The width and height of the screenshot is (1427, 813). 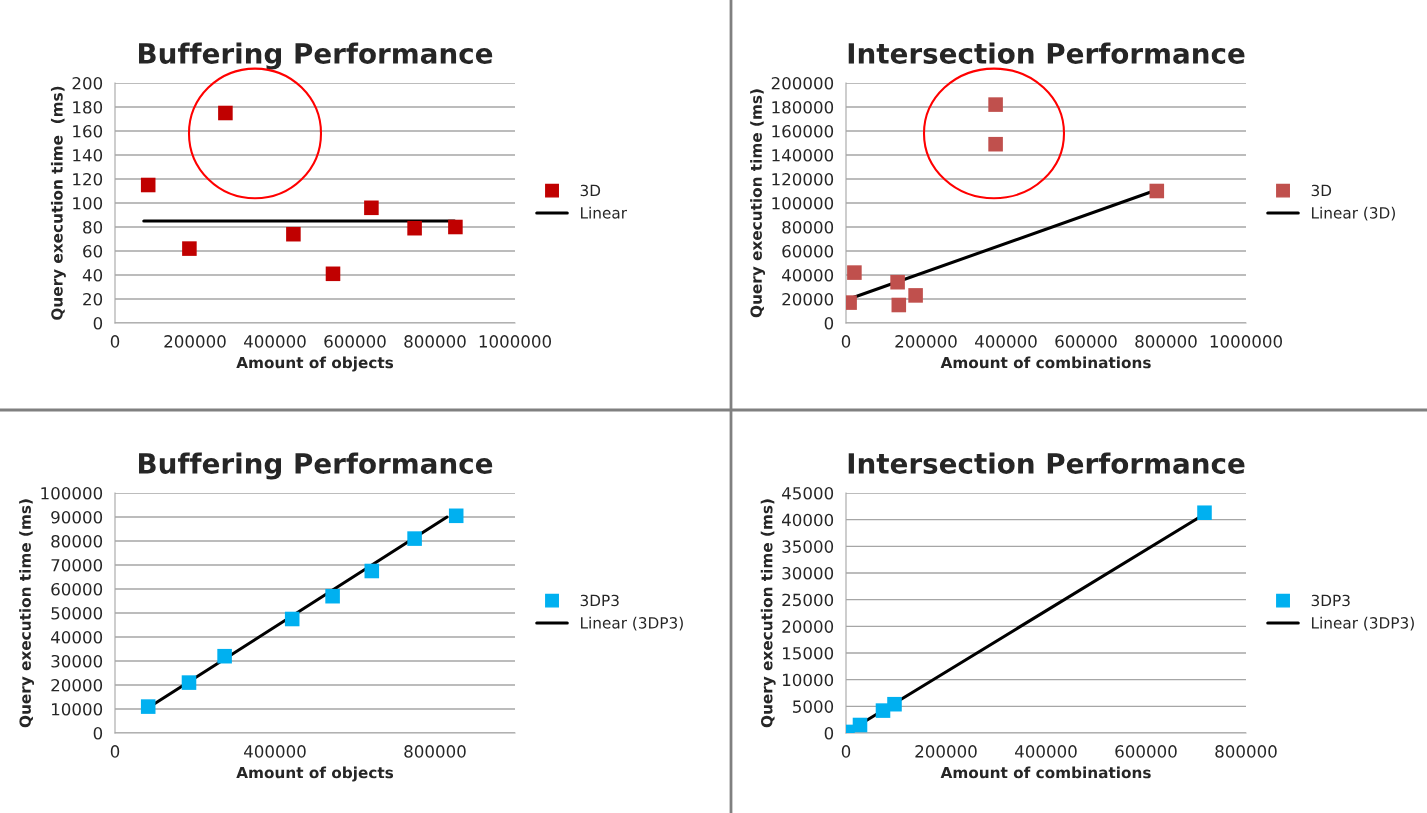 I want to click on y-tick-label: 120000, so click(x=803, y=179).